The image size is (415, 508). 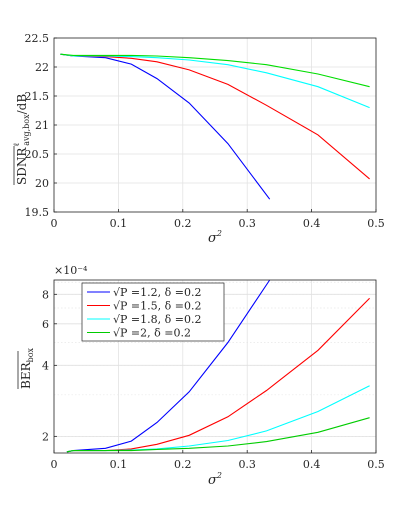 What do you see at coordinates (42, 67) in the screenshot?
I see `y-tick-label: 22` at bounding box center [42, 67].